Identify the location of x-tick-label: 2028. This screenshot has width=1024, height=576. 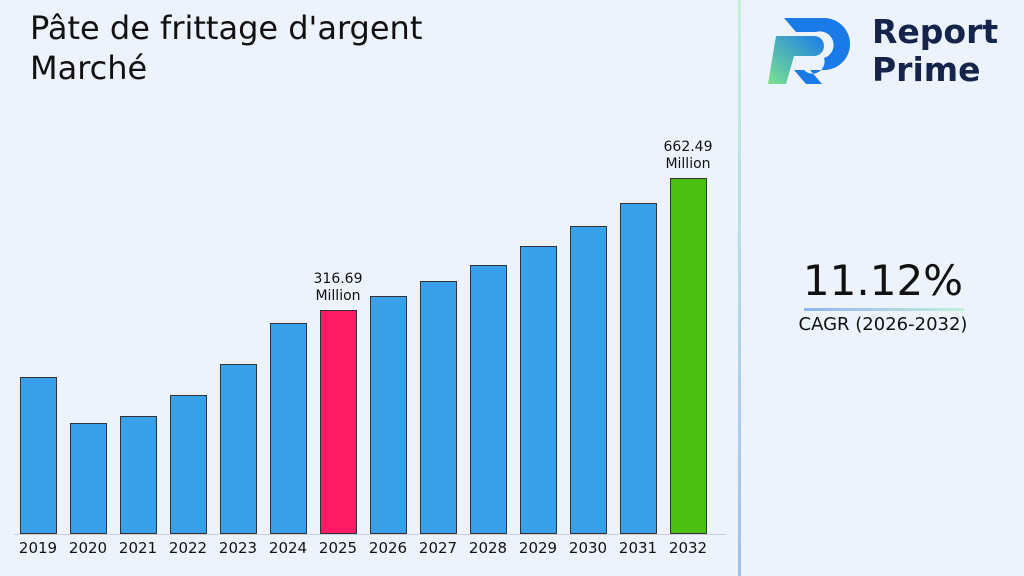
(488, 548).